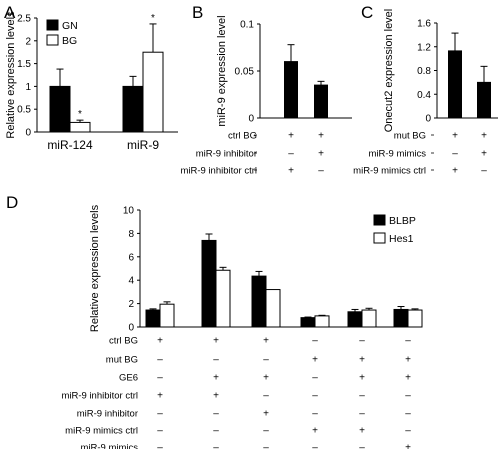  I want to click on y-tick-label: 1, so click(28, 87).